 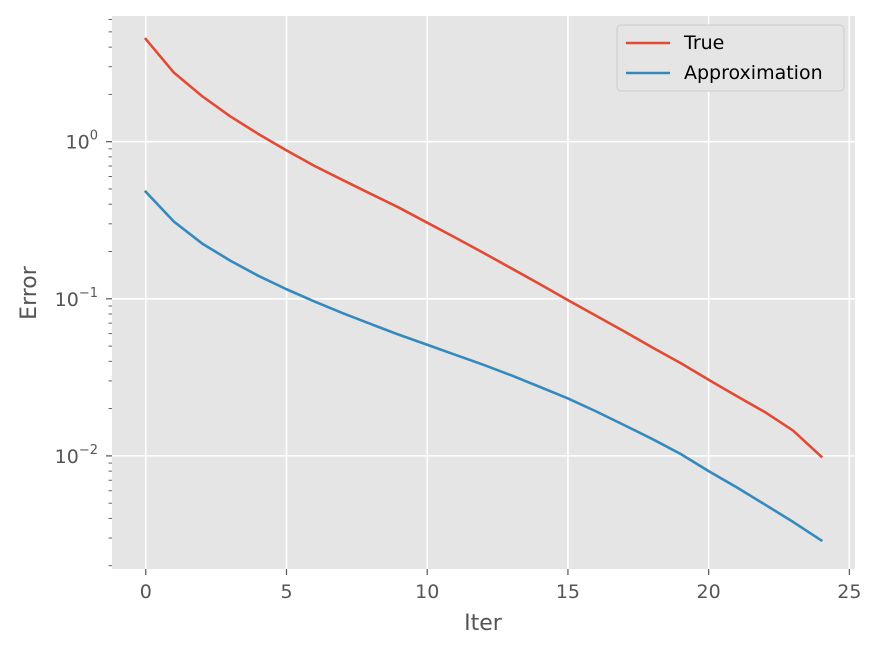 What do you see at coordinates (29, 292) in the screenshot?
I see `y-axis-label: Error` at bounding box center [29, 292].